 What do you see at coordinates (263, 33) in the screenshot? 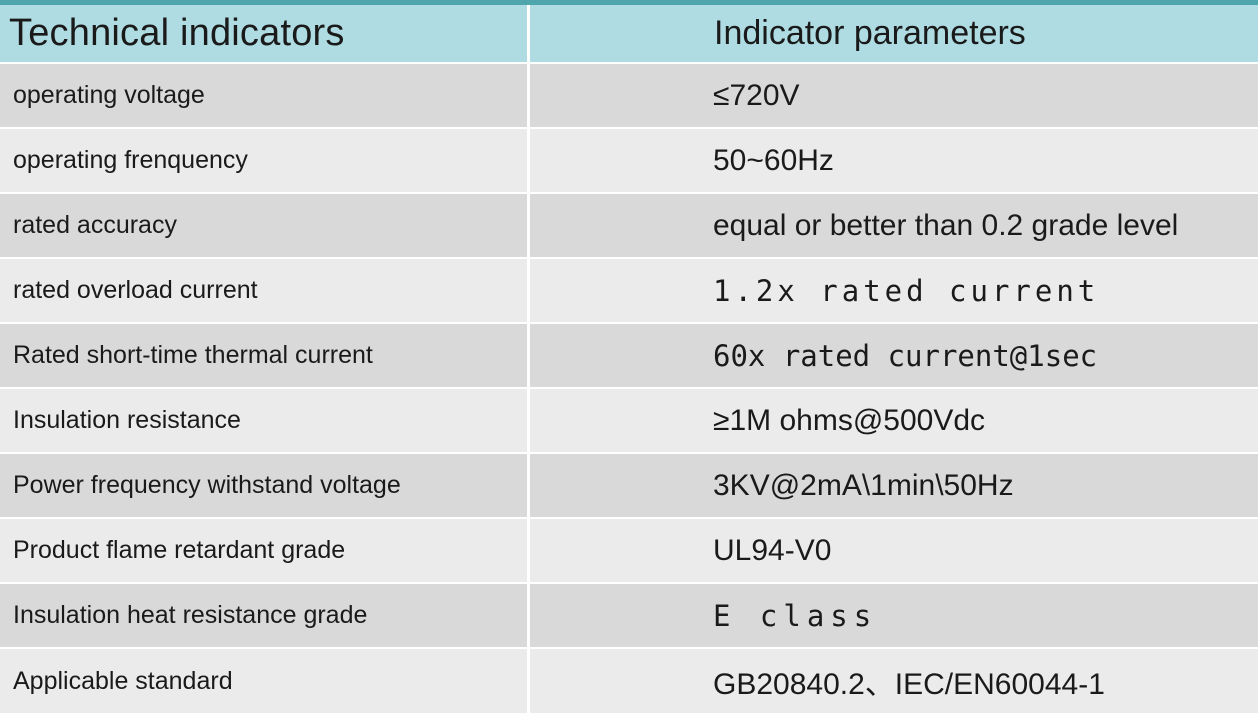
I see `header-technical-indicators: Technical indicators` at bounding box center [263, 33].